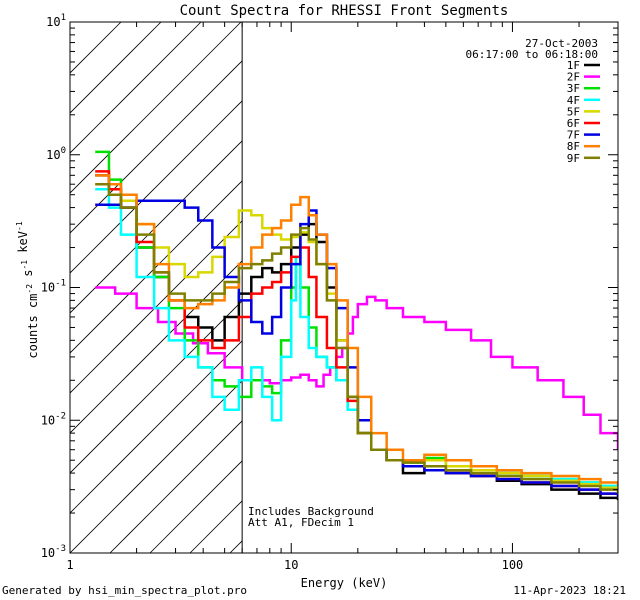 This screenshot has height=600, width=640. Describe the element at coordinates (301, 522) in the screenshot. I see `annotation-attenuator: Att A1, FDecim 1` at that location.